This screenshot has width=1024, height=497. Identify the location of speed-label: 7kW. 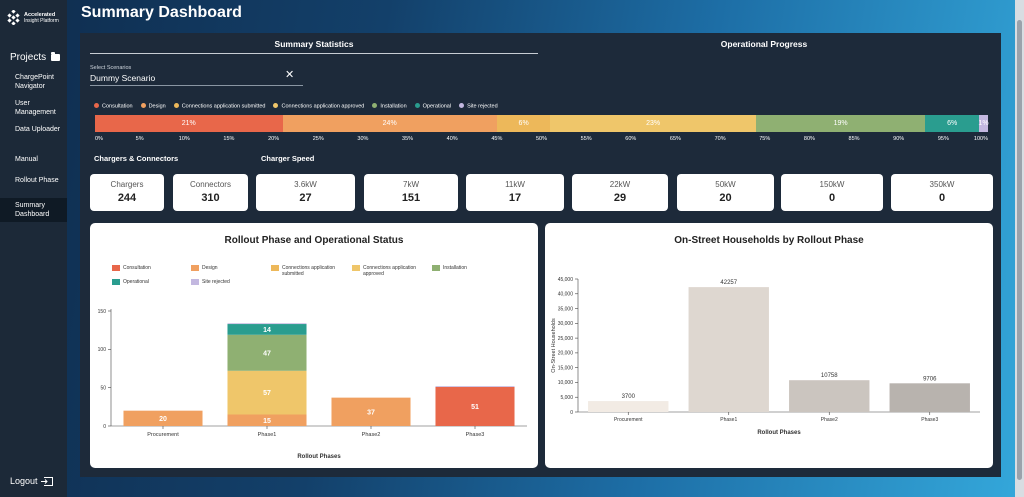
(411, 184).